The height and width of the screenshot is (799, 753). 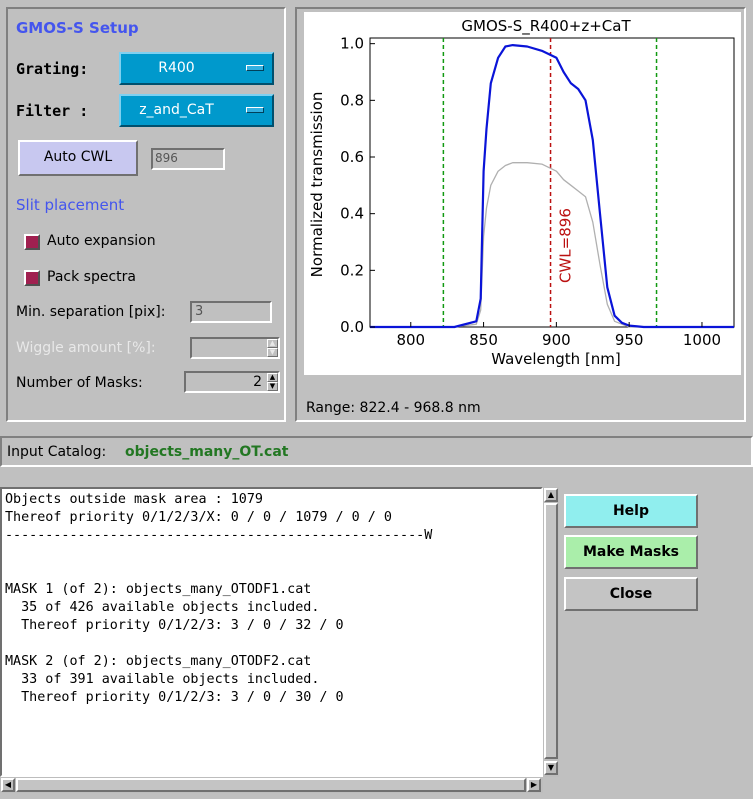 I want to click on series-line, so click(x=552, y=245).